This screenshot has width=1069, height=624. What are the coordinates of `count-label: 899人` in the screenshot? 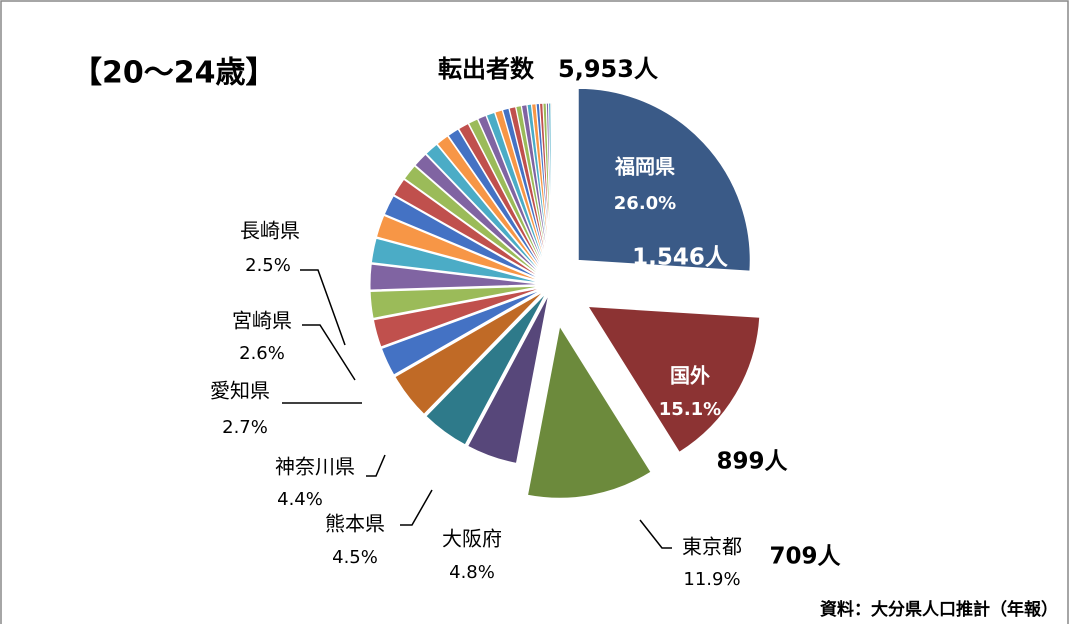 It's located at (752, 462).